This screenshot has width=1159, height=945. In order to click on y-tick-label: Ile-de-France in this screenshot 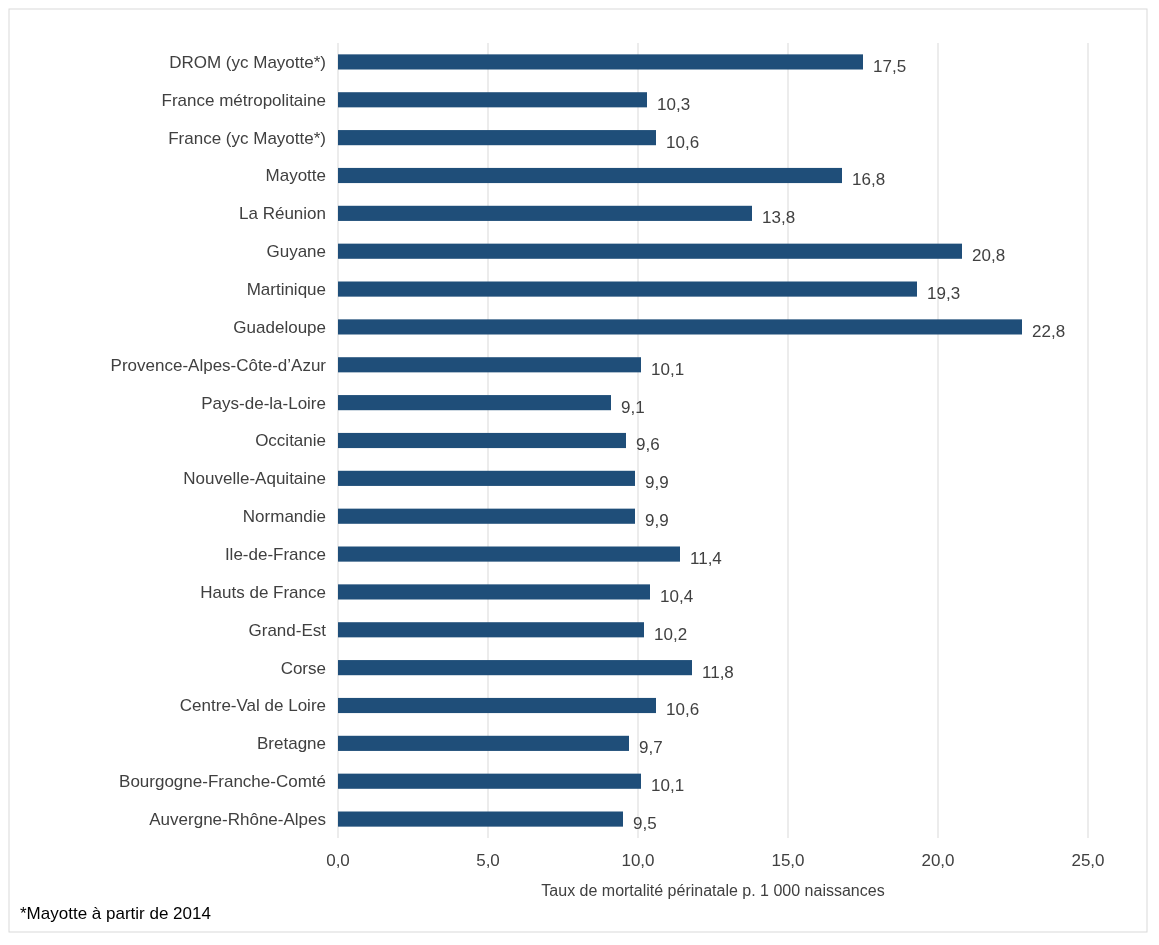, I will do `click(275, 555)`.